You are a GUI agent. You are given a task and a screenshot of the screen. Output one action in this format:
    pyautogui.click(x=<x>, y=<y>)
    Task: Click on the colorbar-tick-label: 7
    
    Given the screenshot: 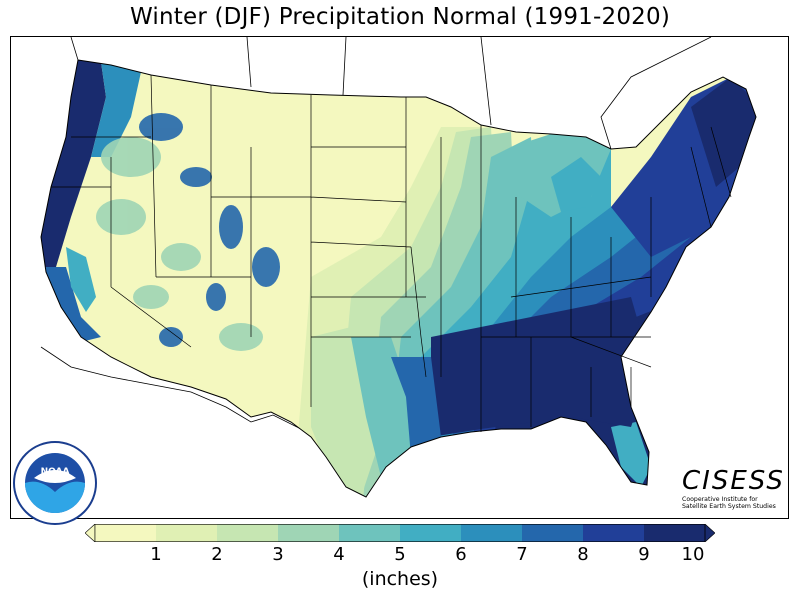 What is the action you would take?
    pyautogui.click(x=522, y=554)
    